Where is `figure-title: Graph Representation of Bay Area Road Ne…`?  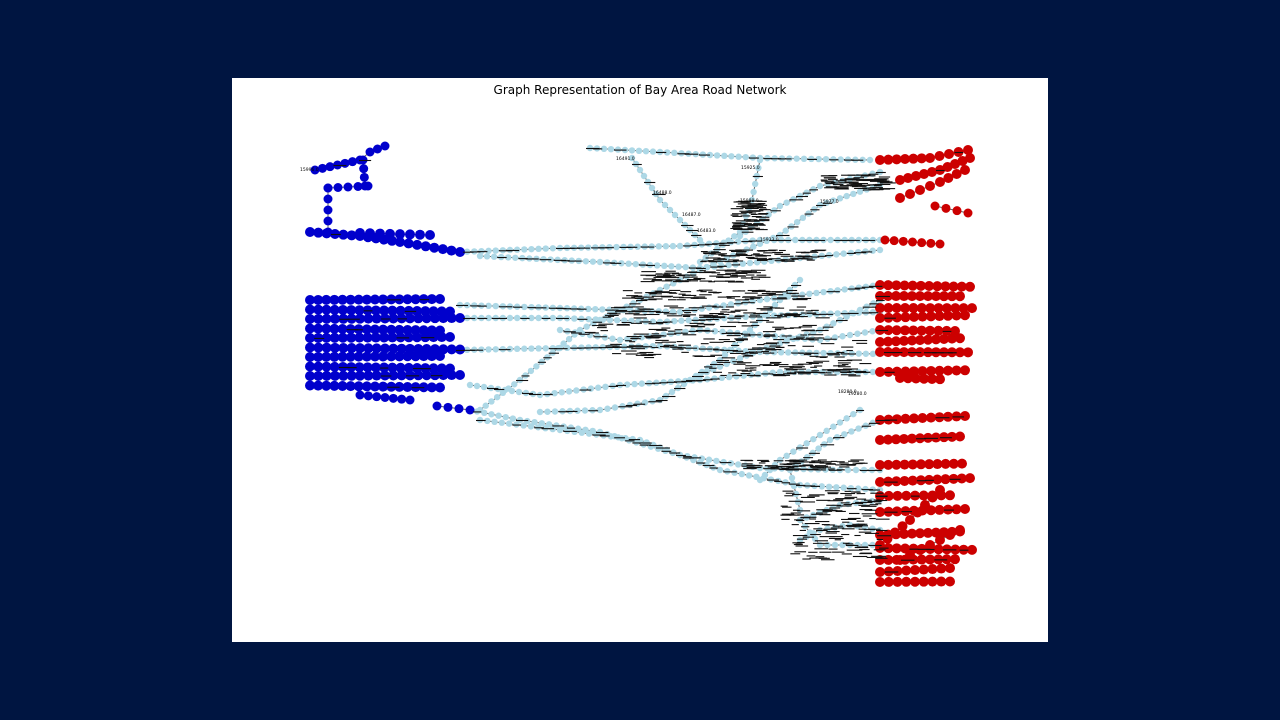
figure-title: Graph Representation of Bay Area Road Ne… is located at coordinates (640, 90).